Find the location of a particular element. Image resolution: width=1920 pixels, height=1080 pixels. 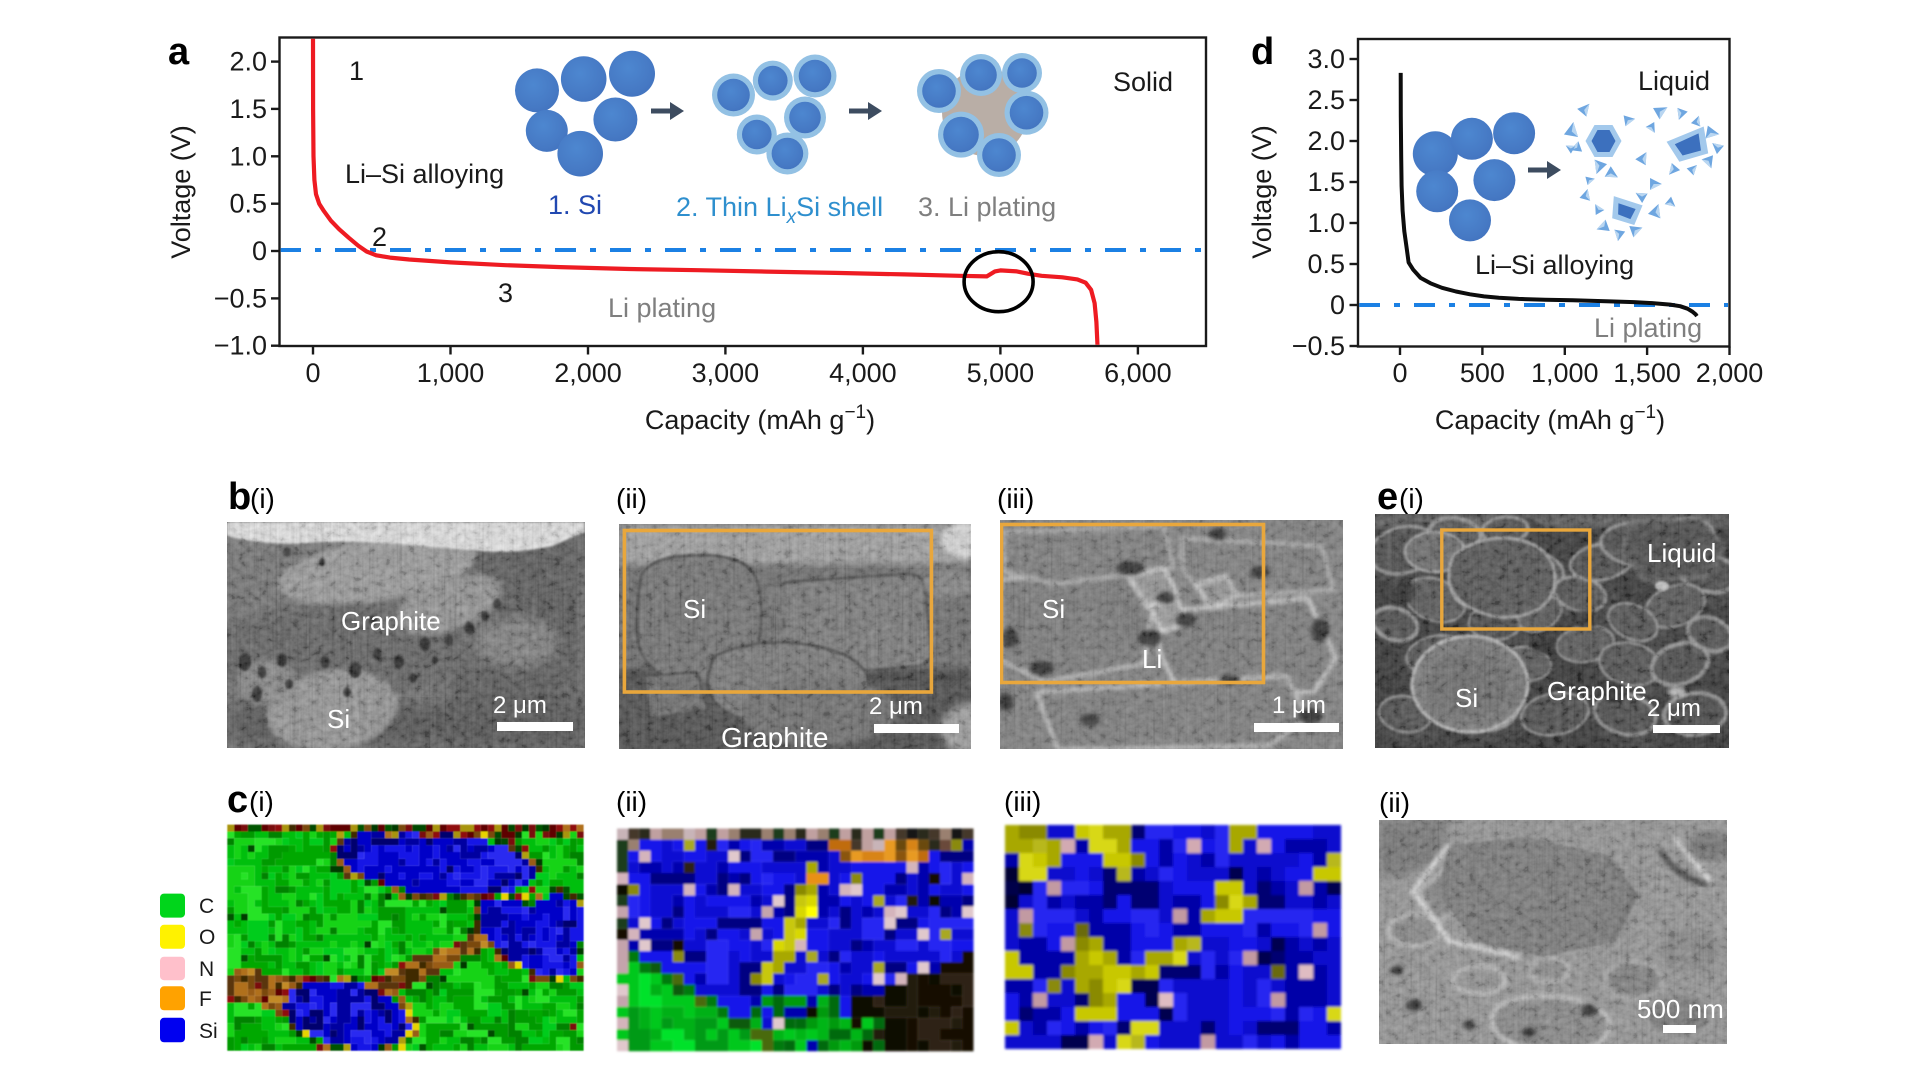

svg-text: 2.5 is located at coordinates (1326, 100).